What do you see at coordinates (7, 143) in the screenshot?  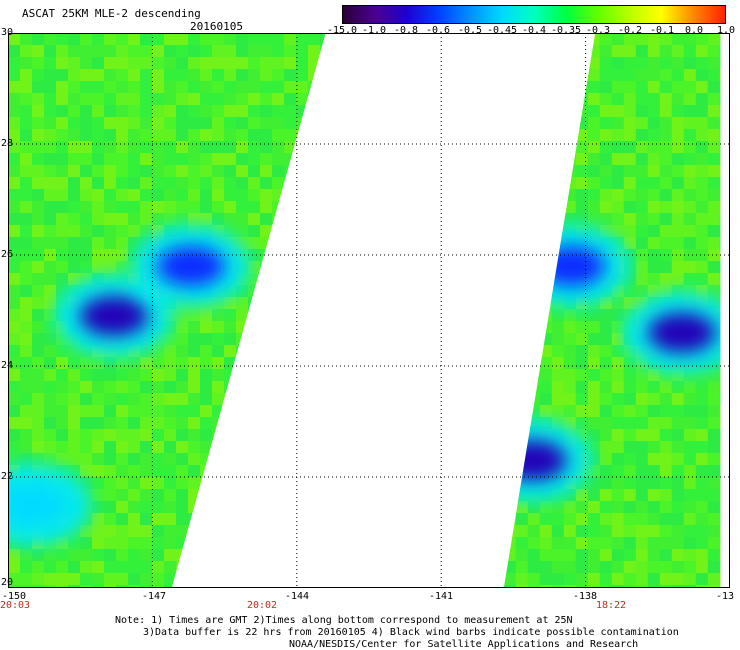 I see `lat-label-28: 28` at bounding box center [7, 143].